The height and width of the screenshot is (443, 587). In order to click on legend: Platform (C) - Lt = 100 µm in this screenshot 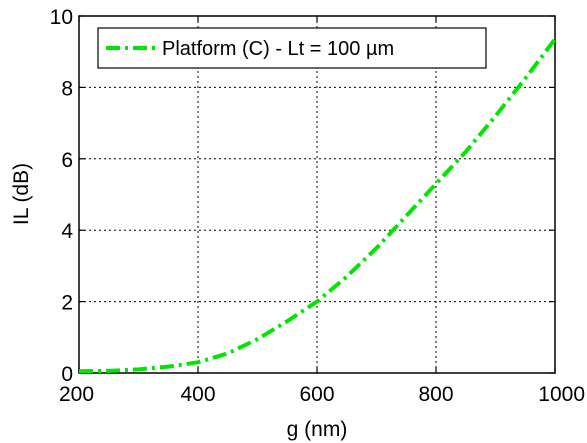, I will do `click(292, 48)`.